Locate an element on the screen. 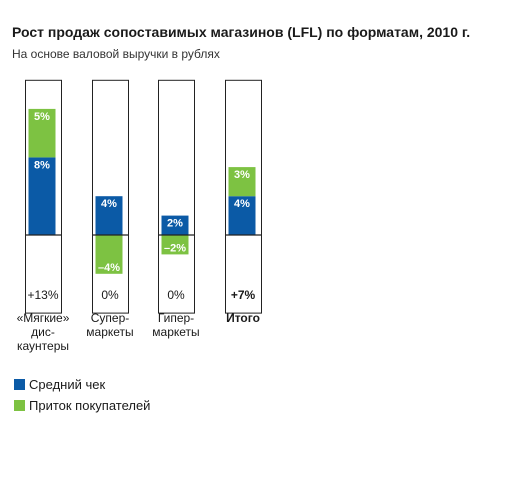  data-label: –2% is located at coordinates (175, 248).